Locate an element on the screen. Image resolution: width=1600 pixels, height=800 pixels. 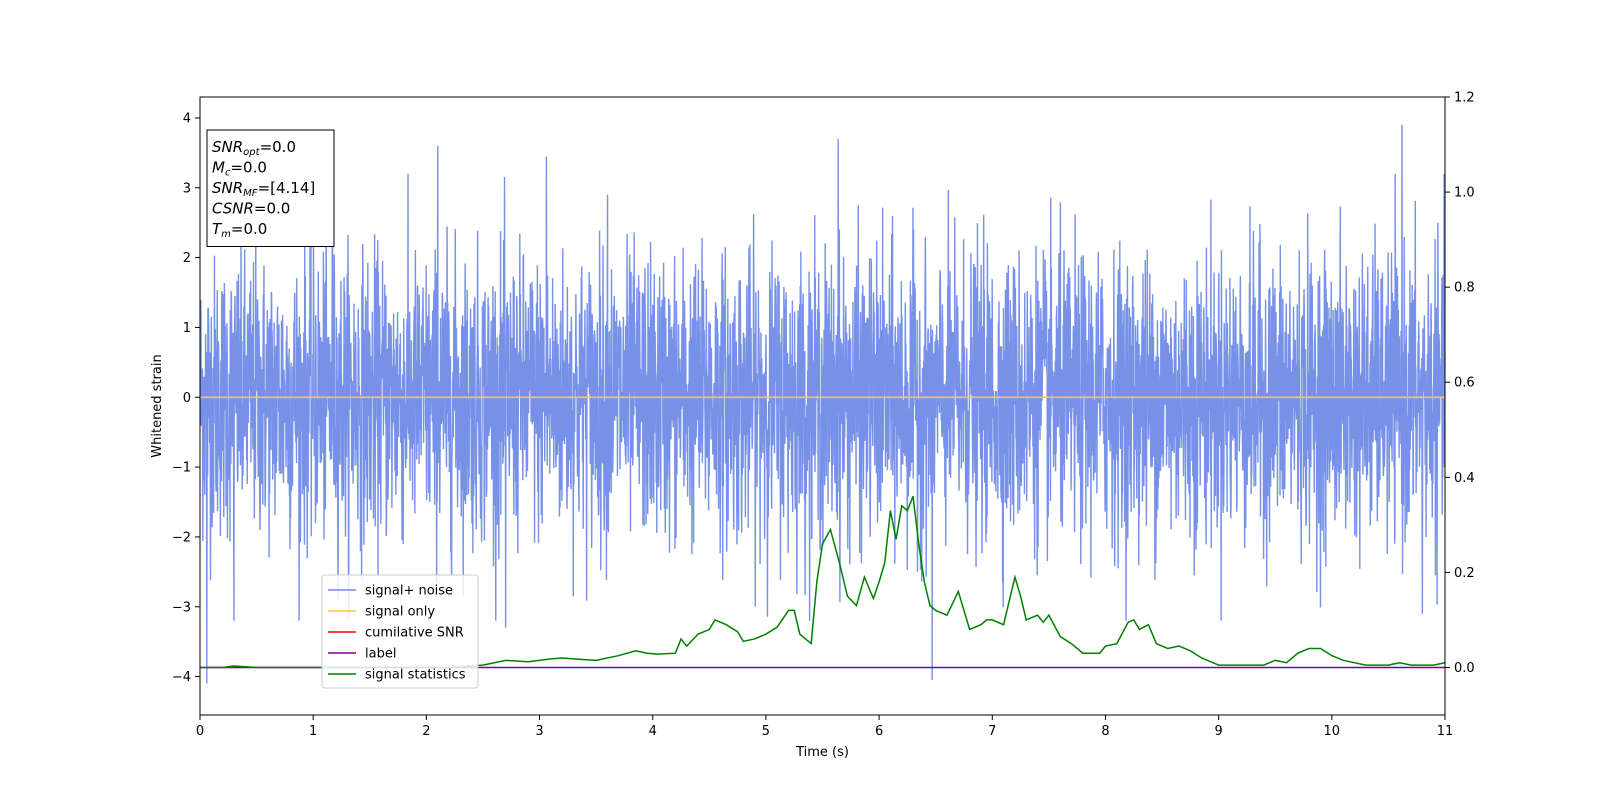
legend-frame is located at coordinates (400, 631).